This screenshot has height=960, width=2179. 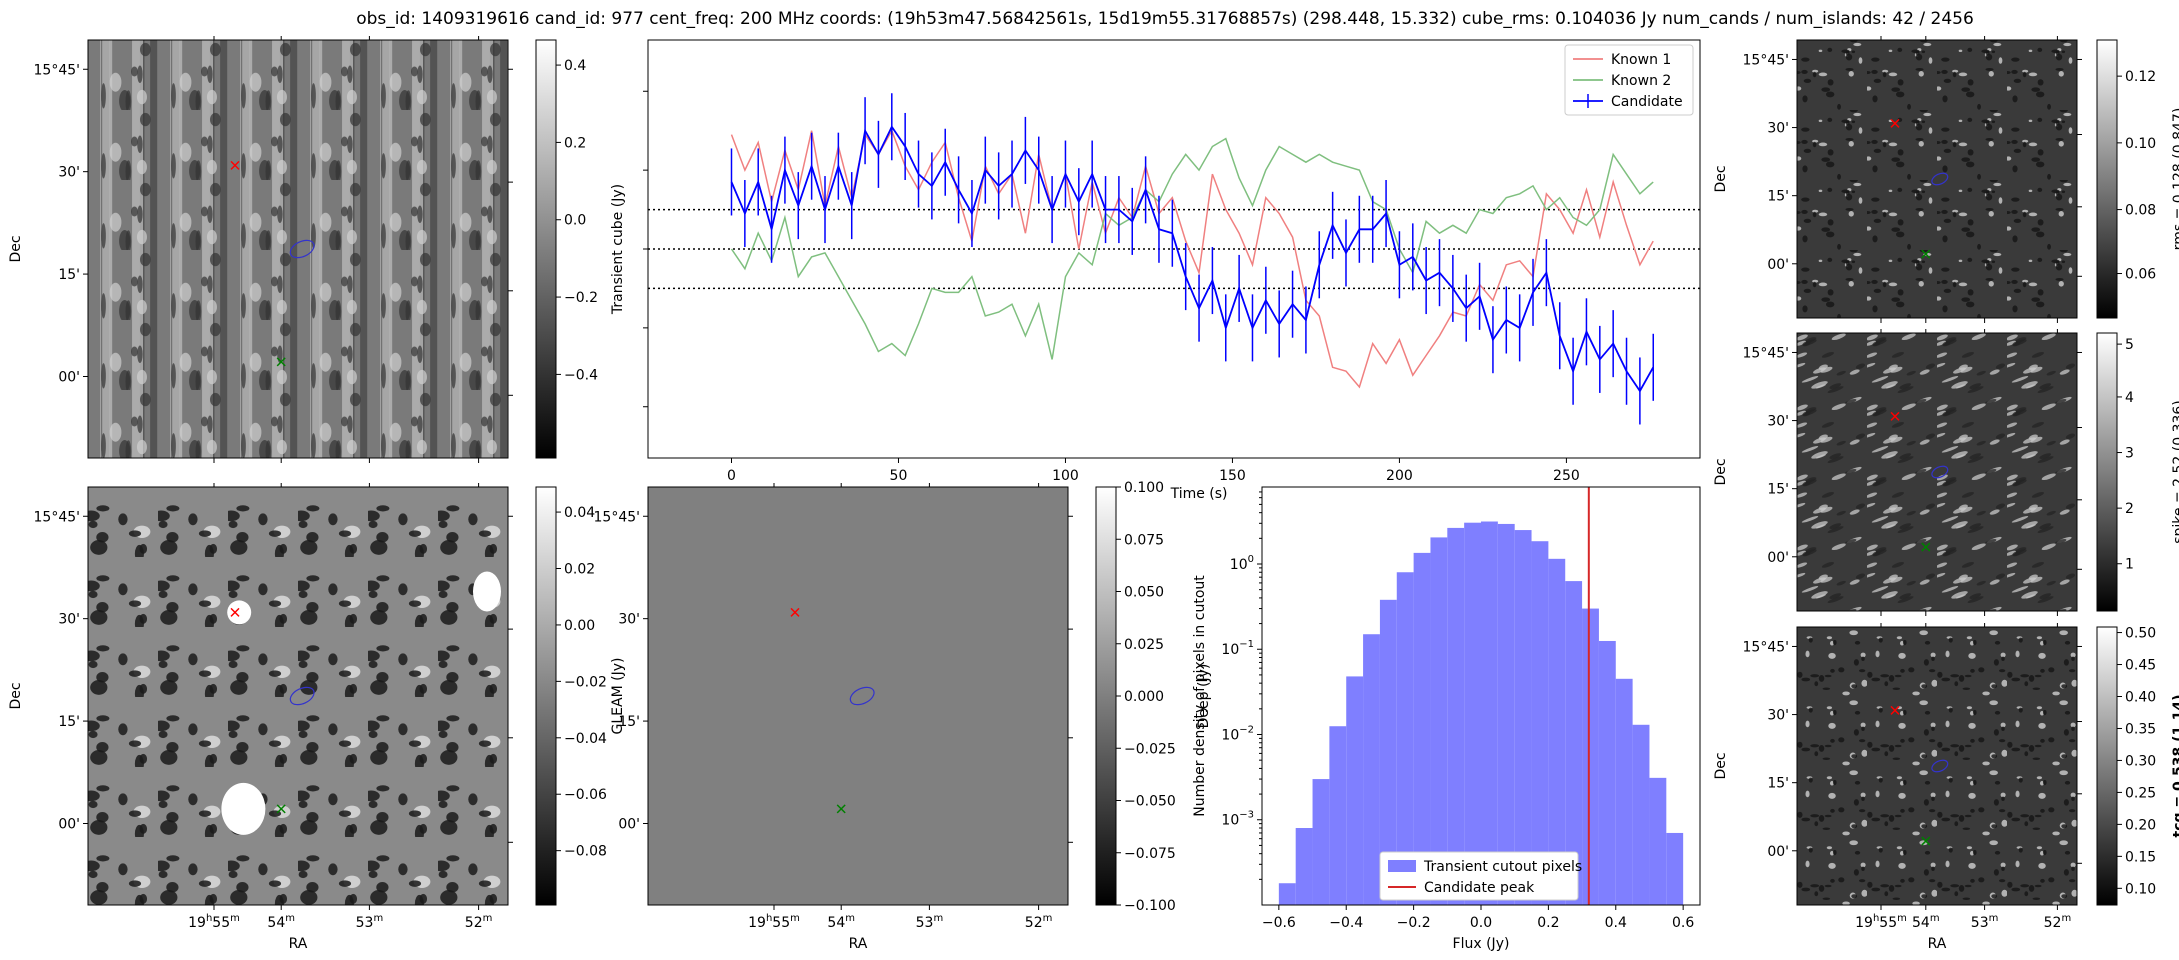 I want to click on y-tick-label: 10⁻³, so click(x=1237, y=819).